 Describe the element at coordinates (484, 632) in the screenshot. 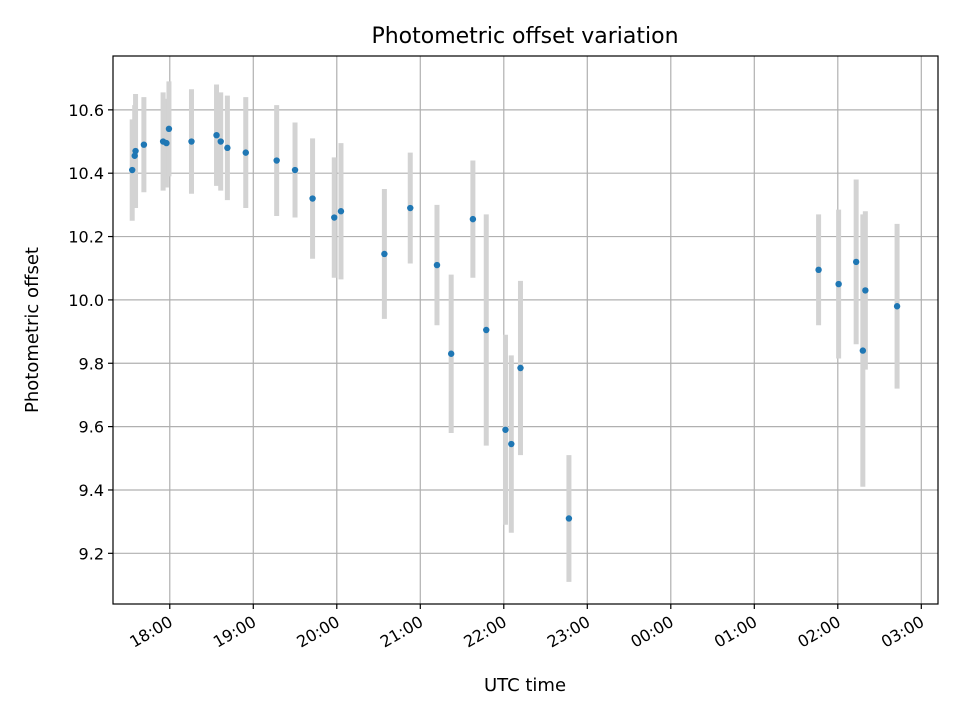

I see `x-tick-label: 22:00` at that location.